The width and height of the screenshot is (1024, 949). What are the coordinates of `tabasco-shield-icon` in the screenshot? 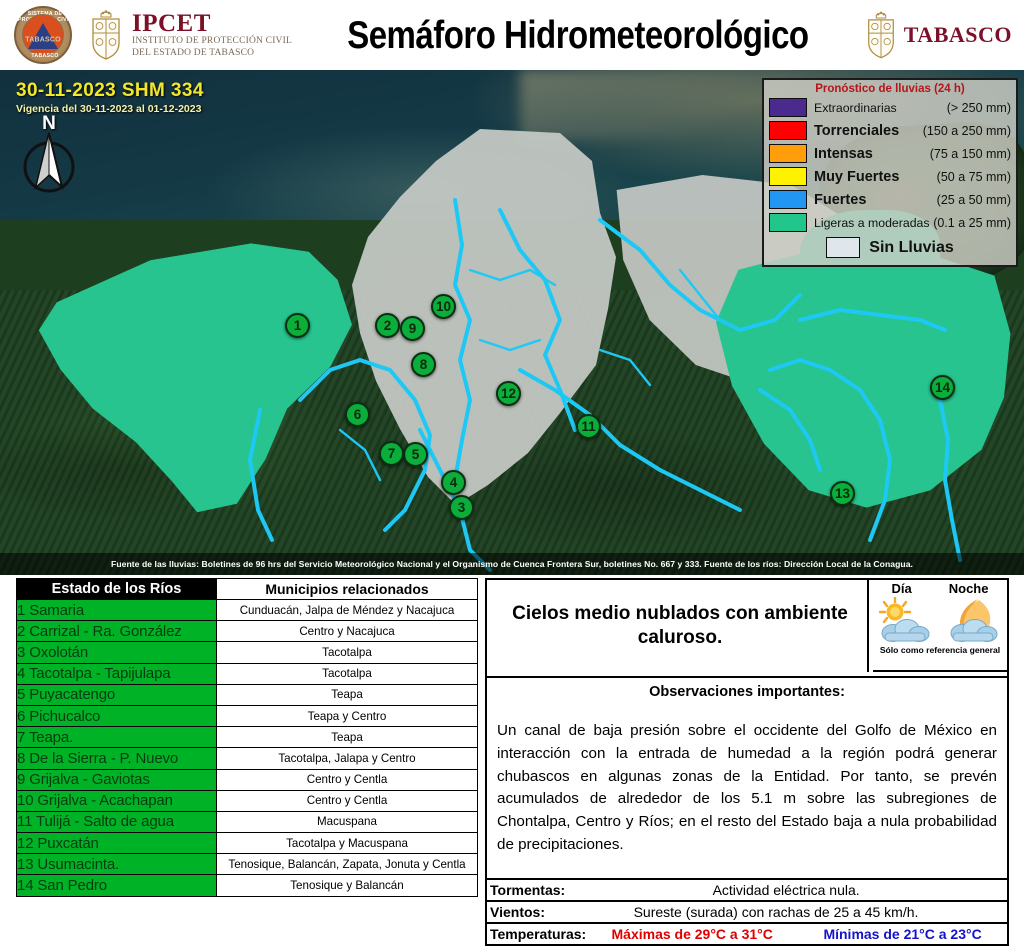 It's located at (880, 35).